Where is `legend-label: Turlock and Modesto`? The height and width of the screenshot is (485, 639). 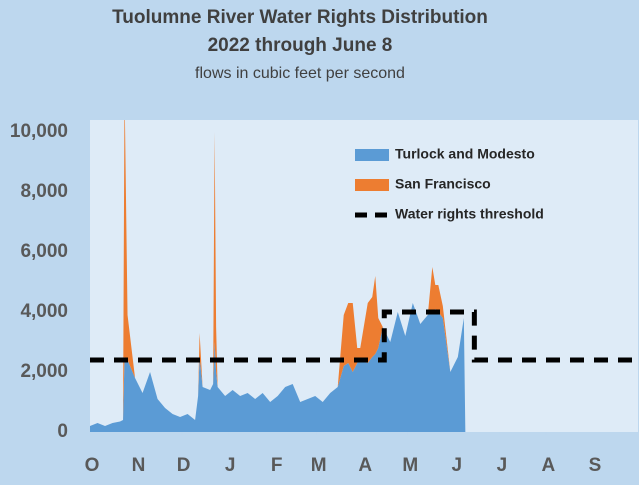
legend-label: Turlock and Modesto is located at coordinates (465, 154).